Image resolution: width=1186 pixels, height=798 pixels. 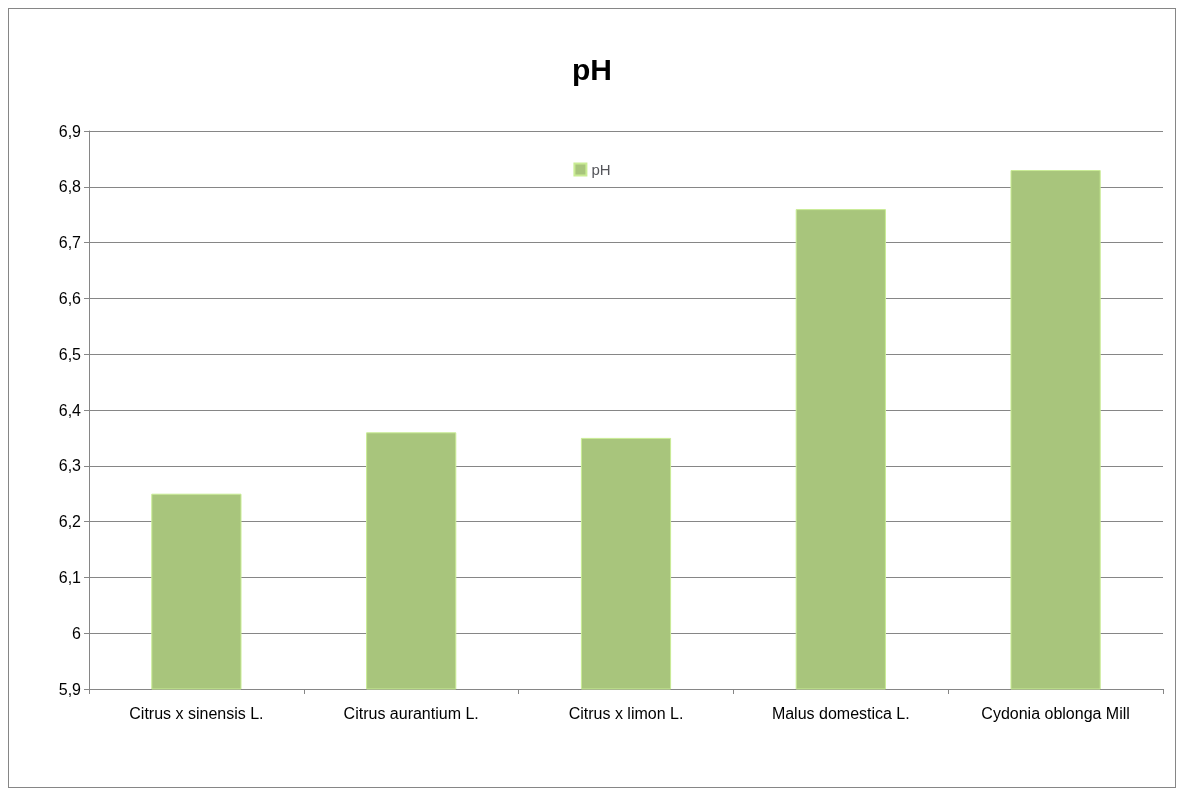 What do you see at coordinates (196, 713) in the screenshot?
I see `x-tick-label: Citrus x sinensis L.` at bounding box center [196, 713].